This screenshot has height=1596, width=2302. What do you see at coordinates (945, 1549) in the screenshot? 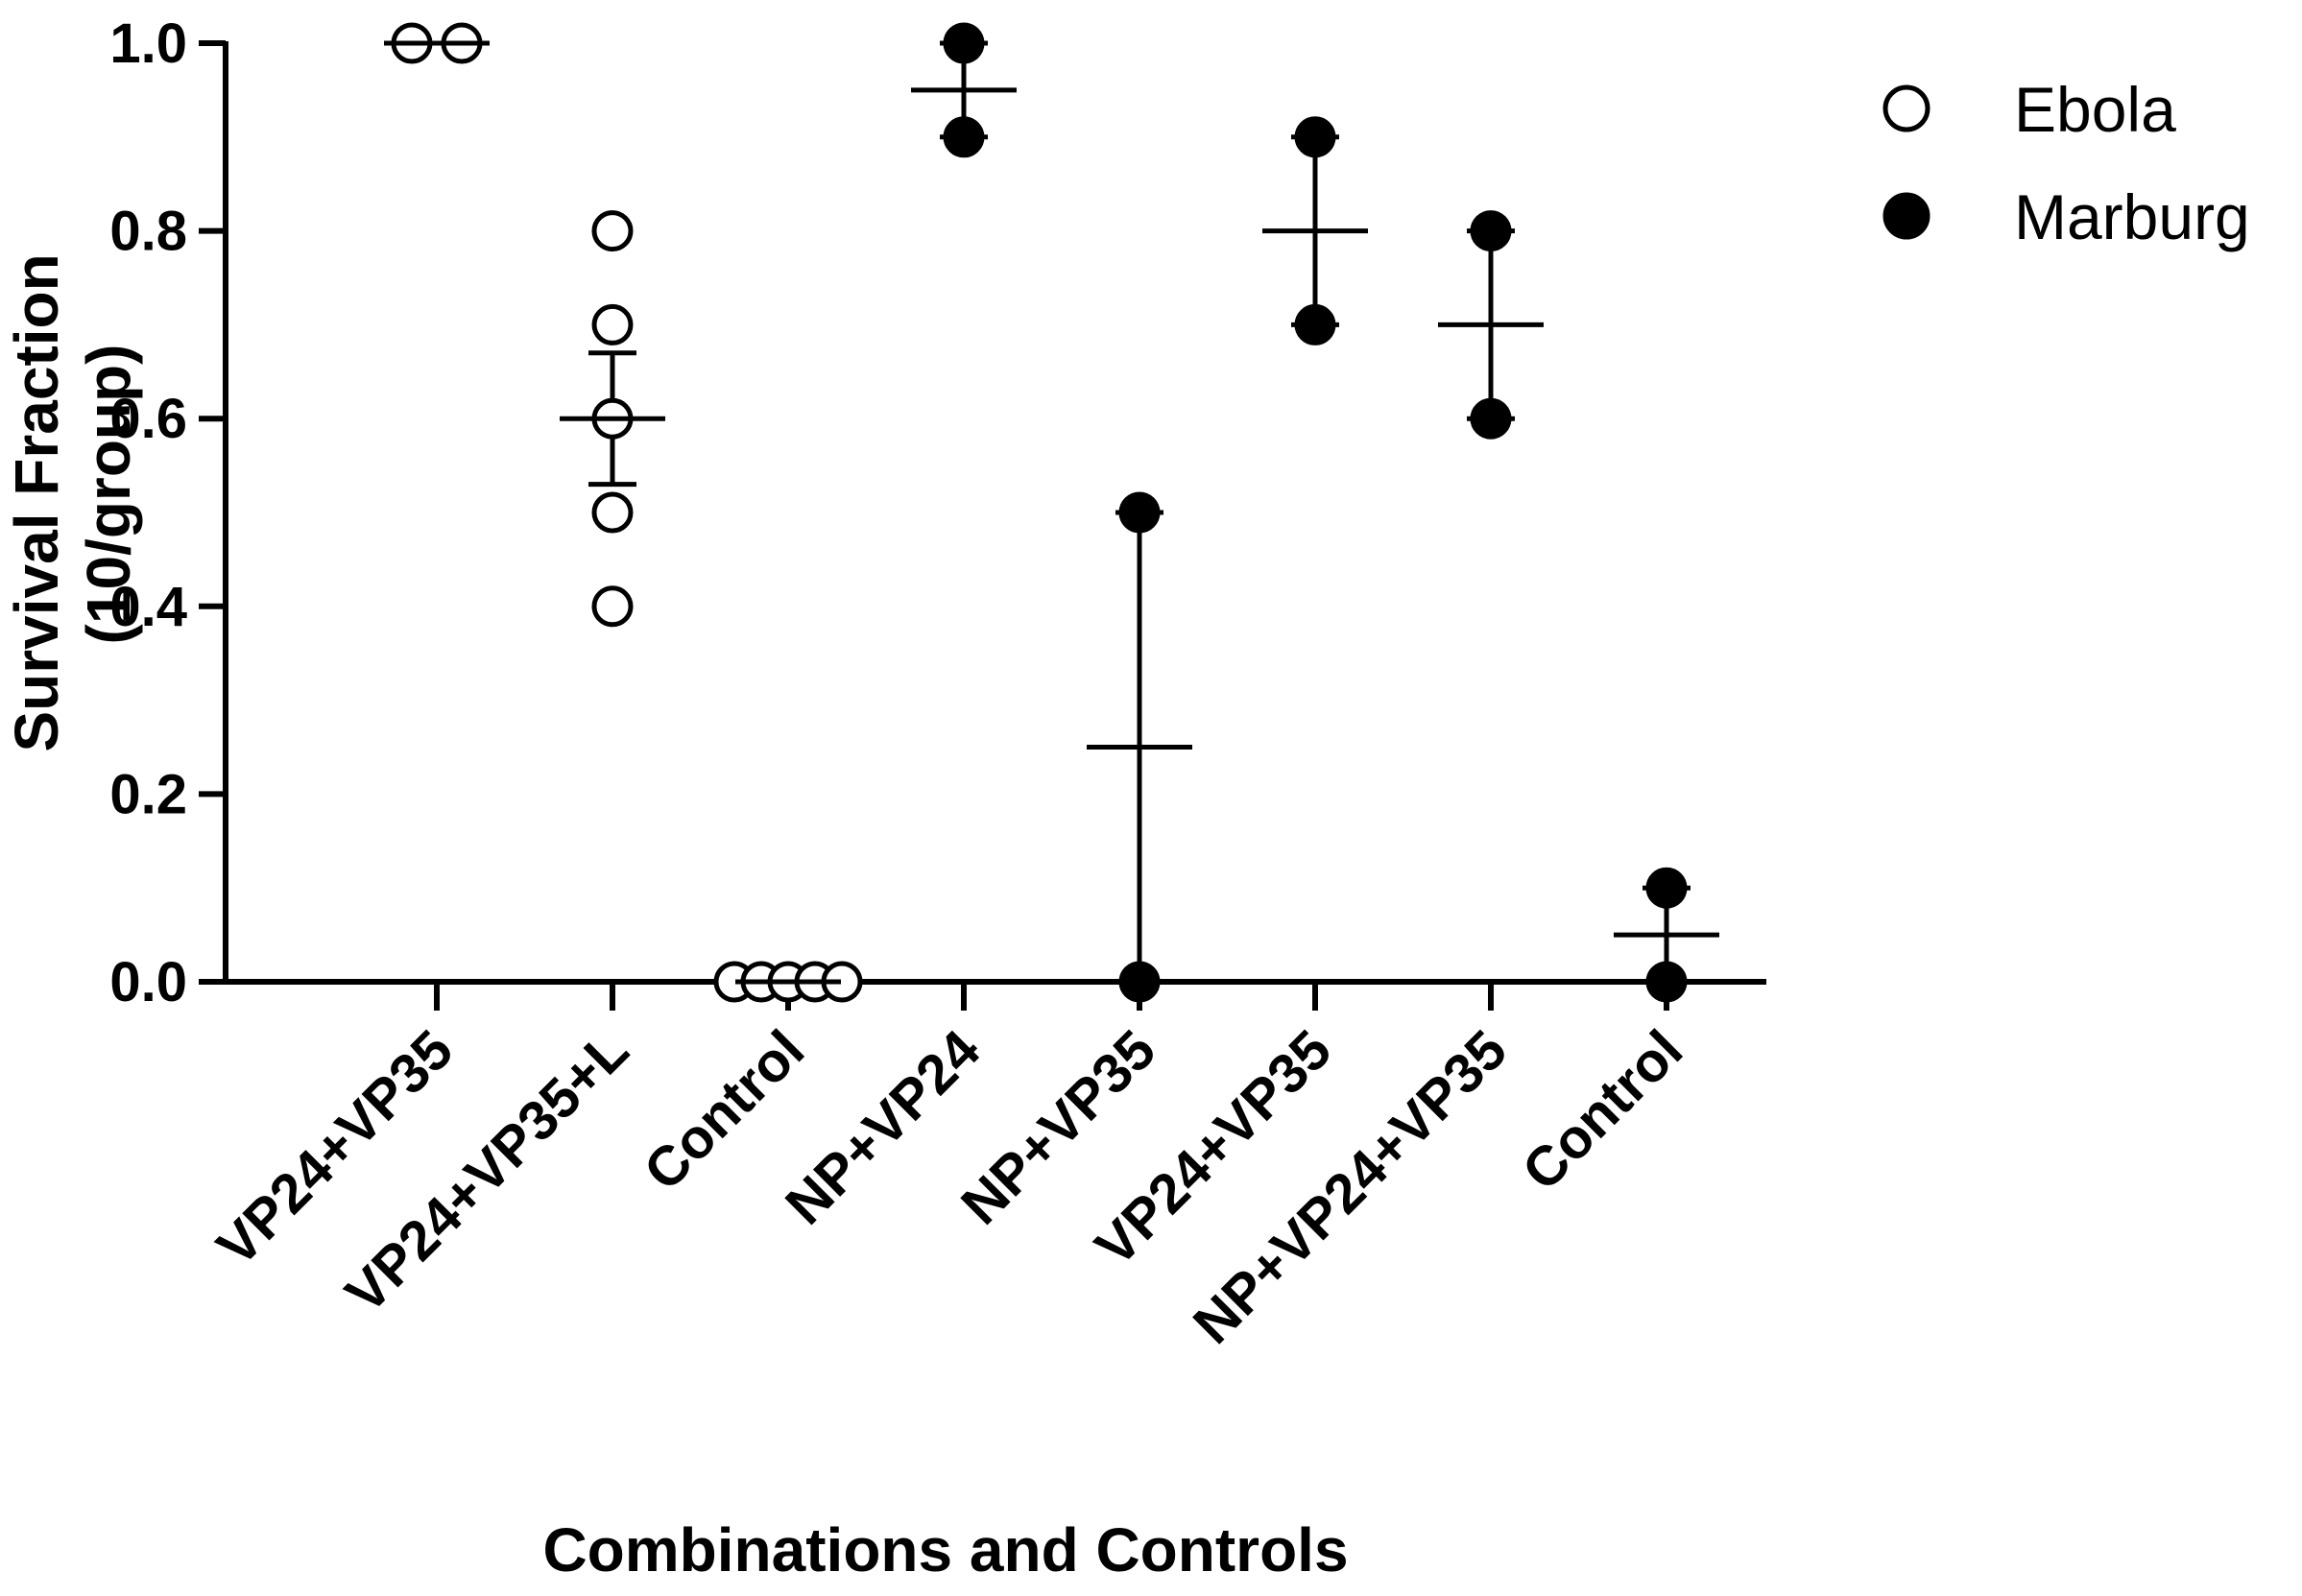
I see `x-axis-title: Combinations and Controls` at bounding box center [945, 1549].